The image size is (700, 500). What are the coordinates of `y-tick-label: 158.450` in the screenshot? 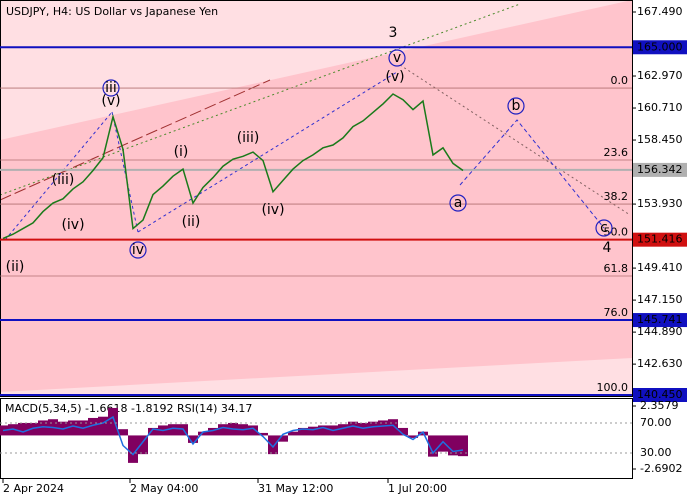 It's located at (660, 139).